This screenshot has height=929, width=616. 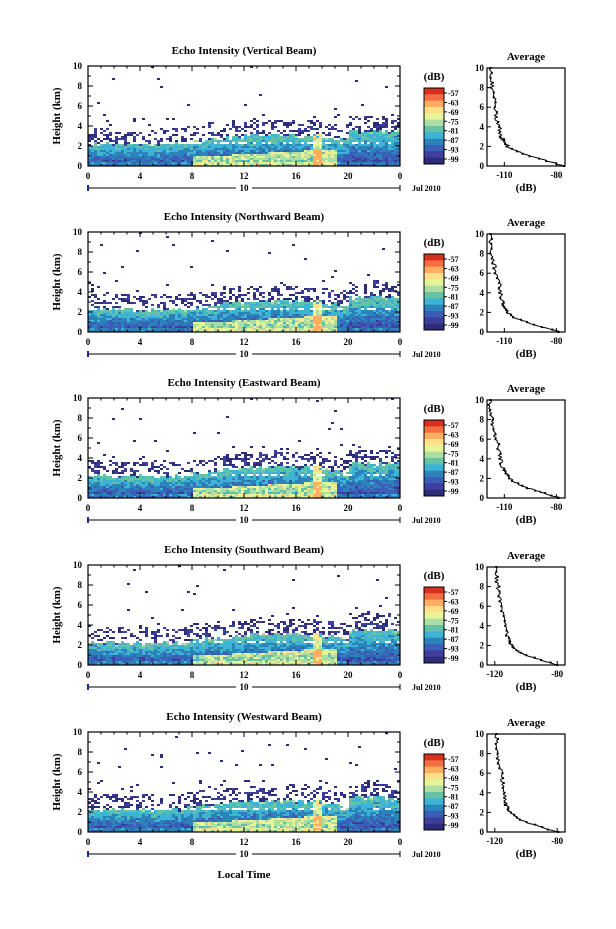 I want to click on panel-title: Echo Intensity (Northward Beam), so click(x=244, y=217).